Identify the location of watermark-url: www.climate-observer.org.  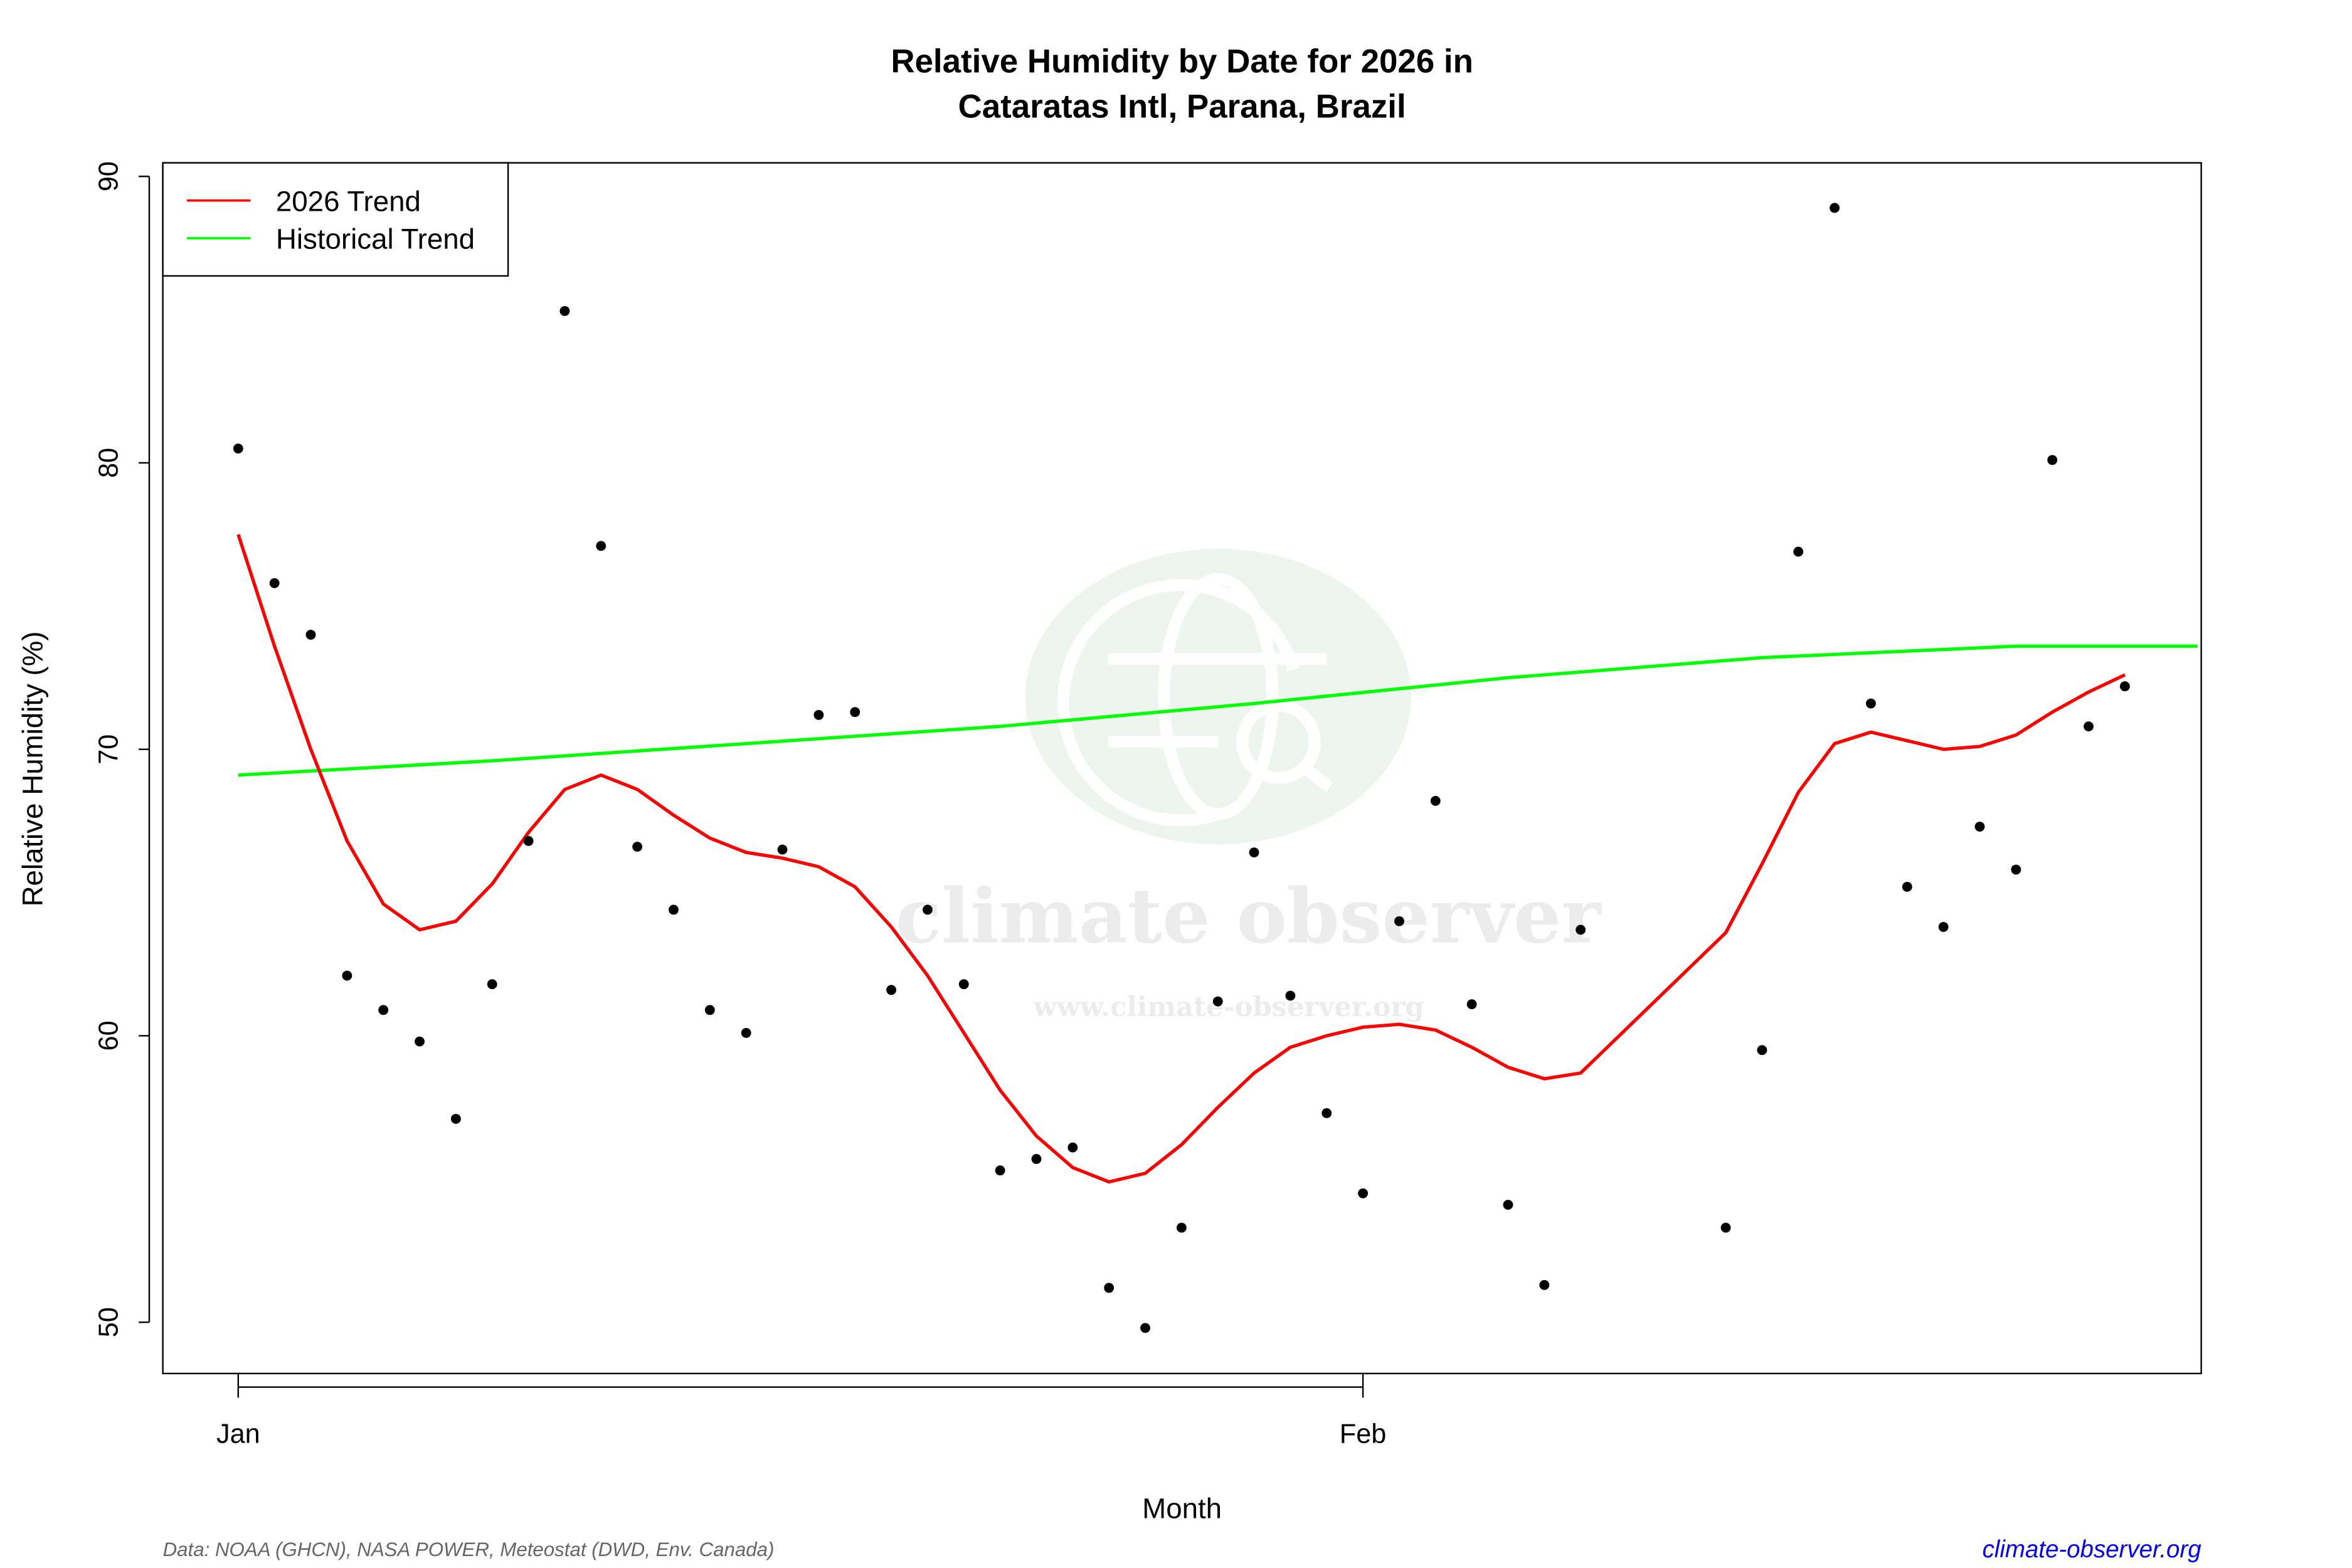
(1228, 1007).